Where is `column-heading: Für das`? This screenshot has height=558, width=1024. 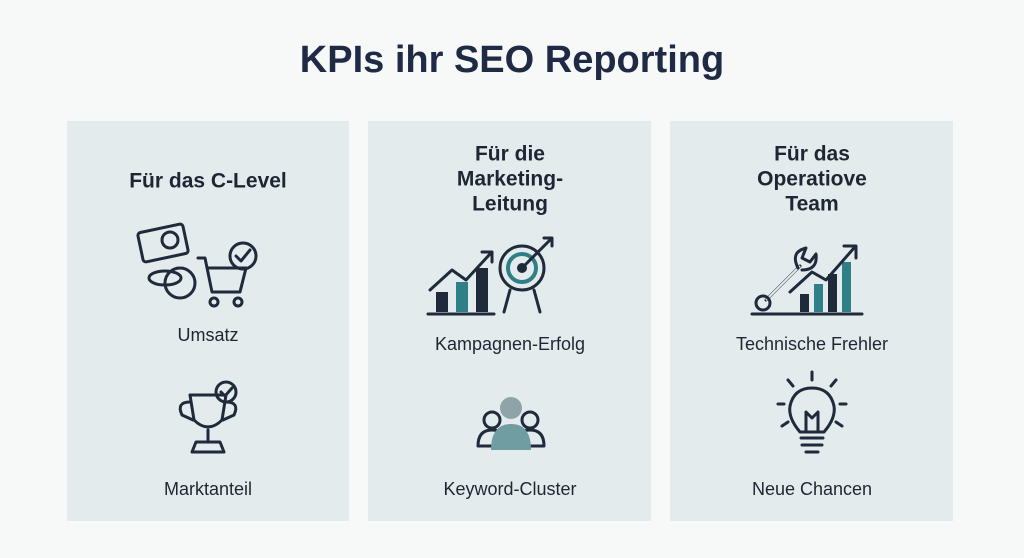
column-heading: Für das is located at coordinates (812, 154).